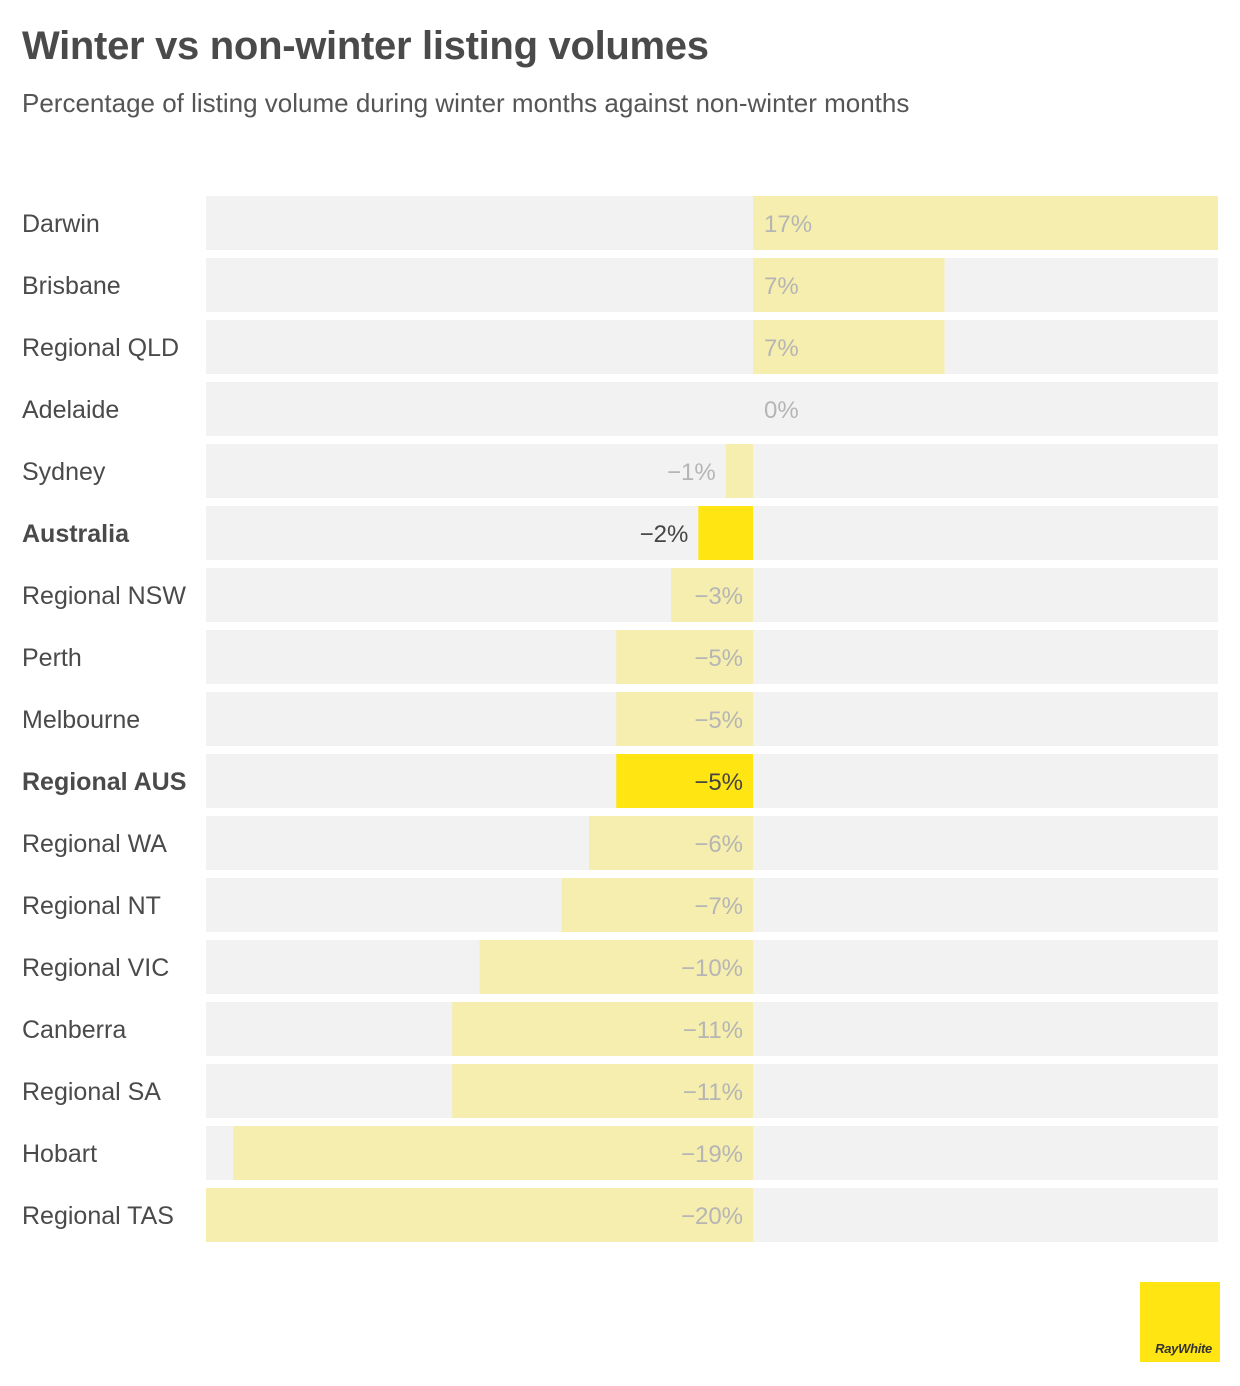  Describe the element at coordinates (1180, 1322) in the screenshot. I see `raywhite-logo: RayWhite` at that location.